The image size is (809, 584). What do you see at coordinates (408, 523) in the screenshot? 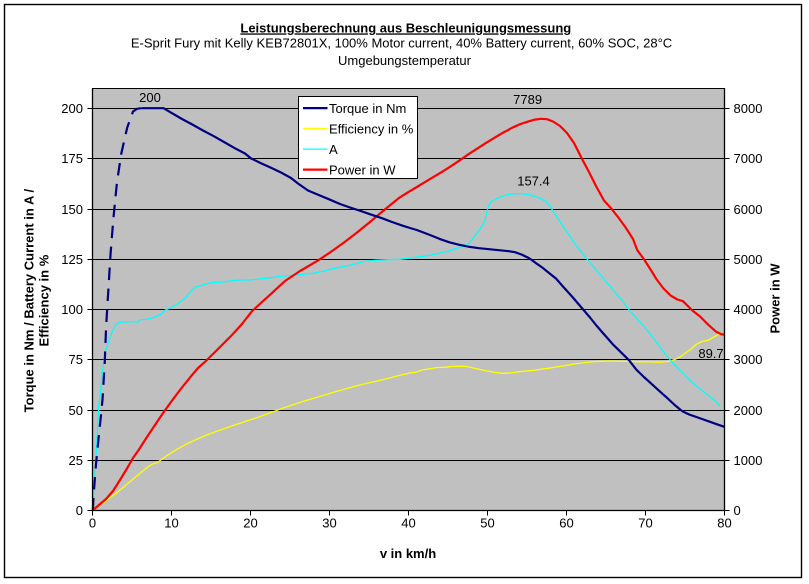
I see `svg-text: 40` at bounding box center [408, 523].